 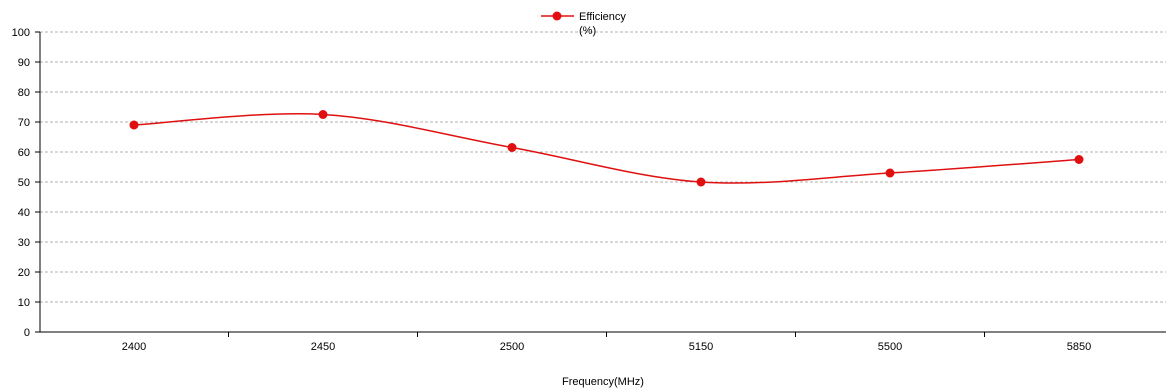 What do you see at coordinates (134, 347) in the screenshot?
I see `x-tick-label: 2400` at bounding box center [134, 347].